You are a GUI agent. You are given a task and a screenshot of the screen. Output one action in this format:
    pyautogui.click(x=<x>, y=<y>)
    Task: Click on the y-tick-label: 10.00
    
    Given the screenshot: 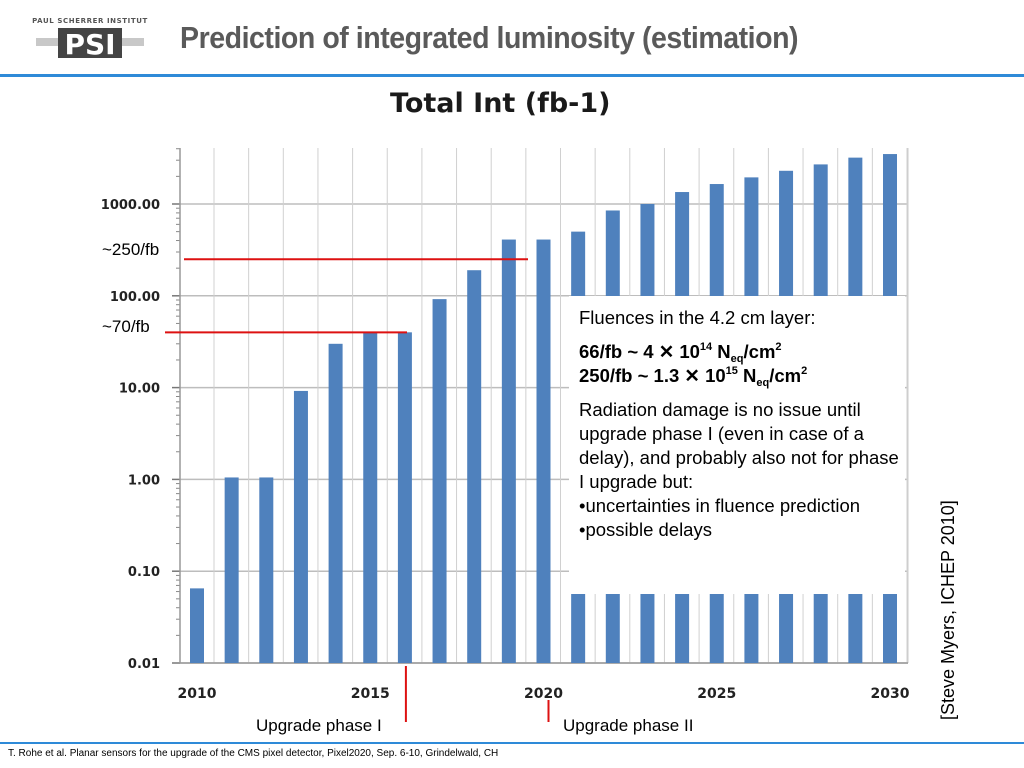 What is the action you would take?
    pyautogui.click(x=139, y=389)
    